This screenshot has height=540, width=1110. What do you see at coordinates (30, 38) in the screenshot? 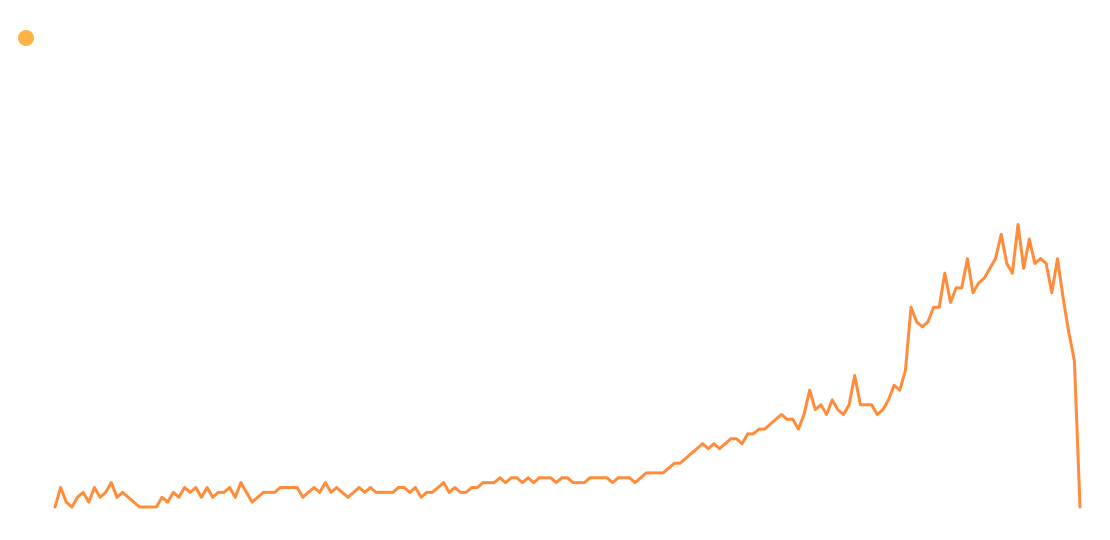
I see `legend` at bounding box center [30, 38].